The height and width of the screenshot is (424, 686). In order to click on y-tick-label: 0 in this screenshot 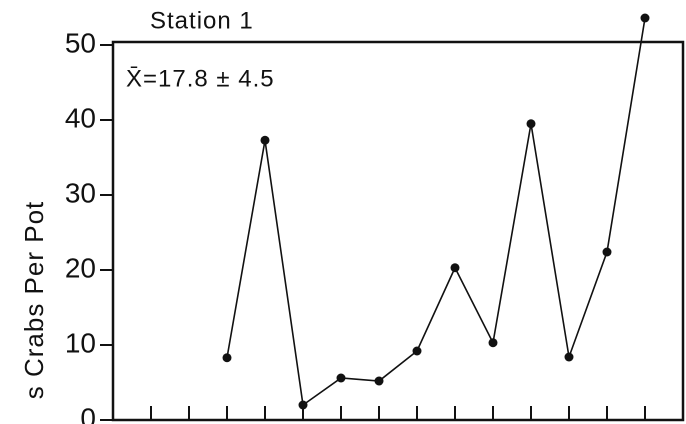, I will do `click(88, 413)`.